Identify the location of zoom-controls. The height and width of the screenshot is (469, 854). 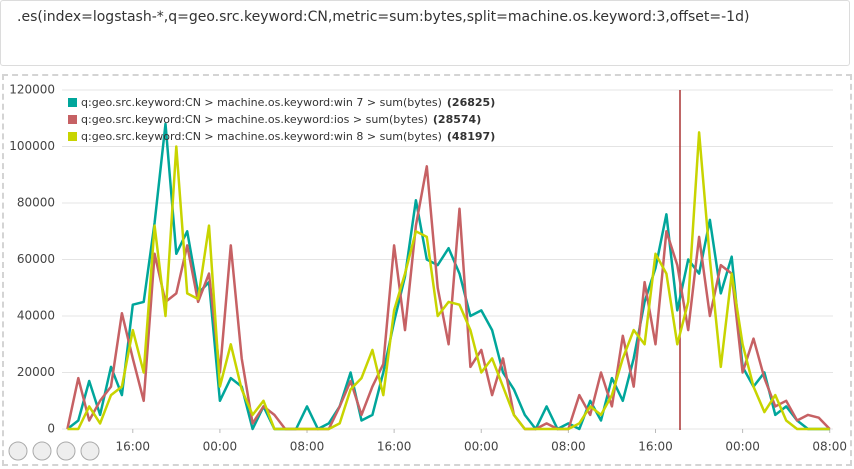
(54, 451).